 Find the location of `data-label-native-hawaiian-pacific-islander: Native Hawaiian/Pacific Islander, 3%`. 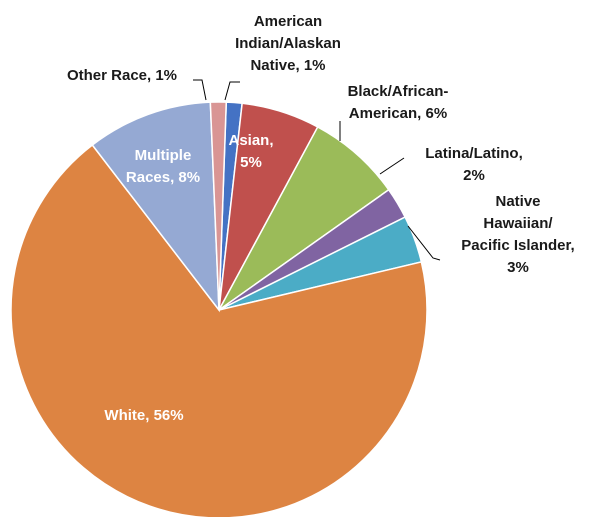

data-label-native-hawaiian-pacific-islander: Native Hawaiian/Pacific Islander, 3% is located at coordinates (517, 234).